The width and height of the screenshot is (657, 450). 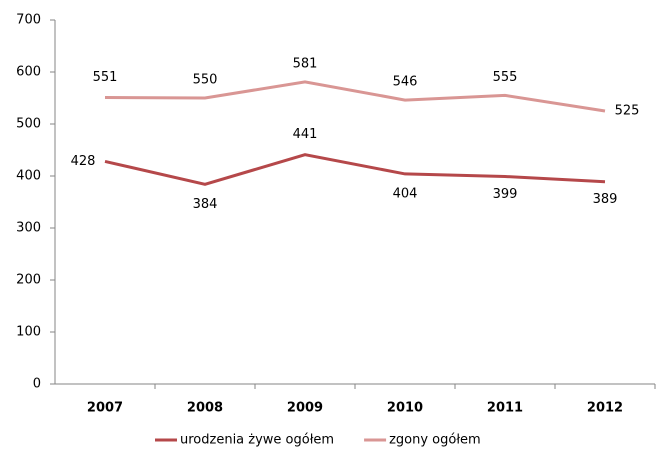 What do you see at coordinates (405, 408) in the screenshot?
I see `x-tick-label: 2010` at bounding box center [405, 408].